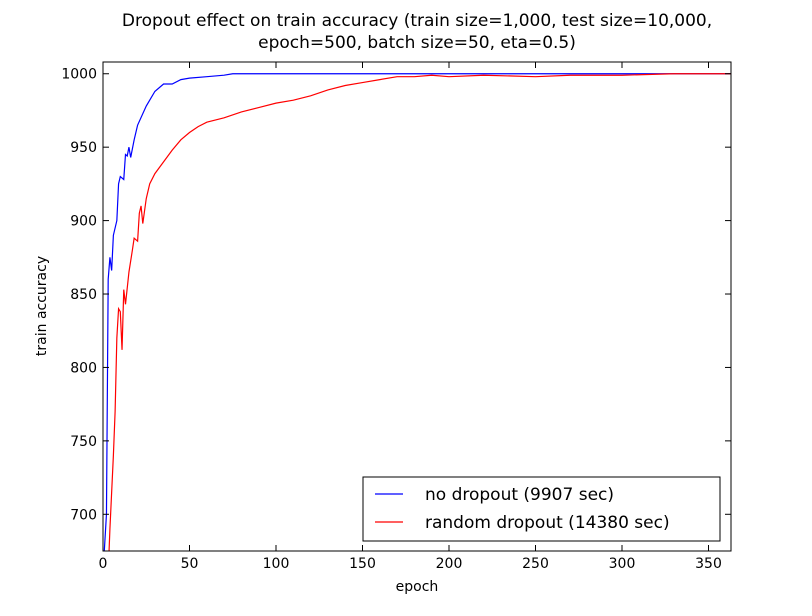  What do you see at coordinates (519, 495) in the screenshot?
I see `legend-label: no dropout (9907 sec)` at bounding box center [519, 495].